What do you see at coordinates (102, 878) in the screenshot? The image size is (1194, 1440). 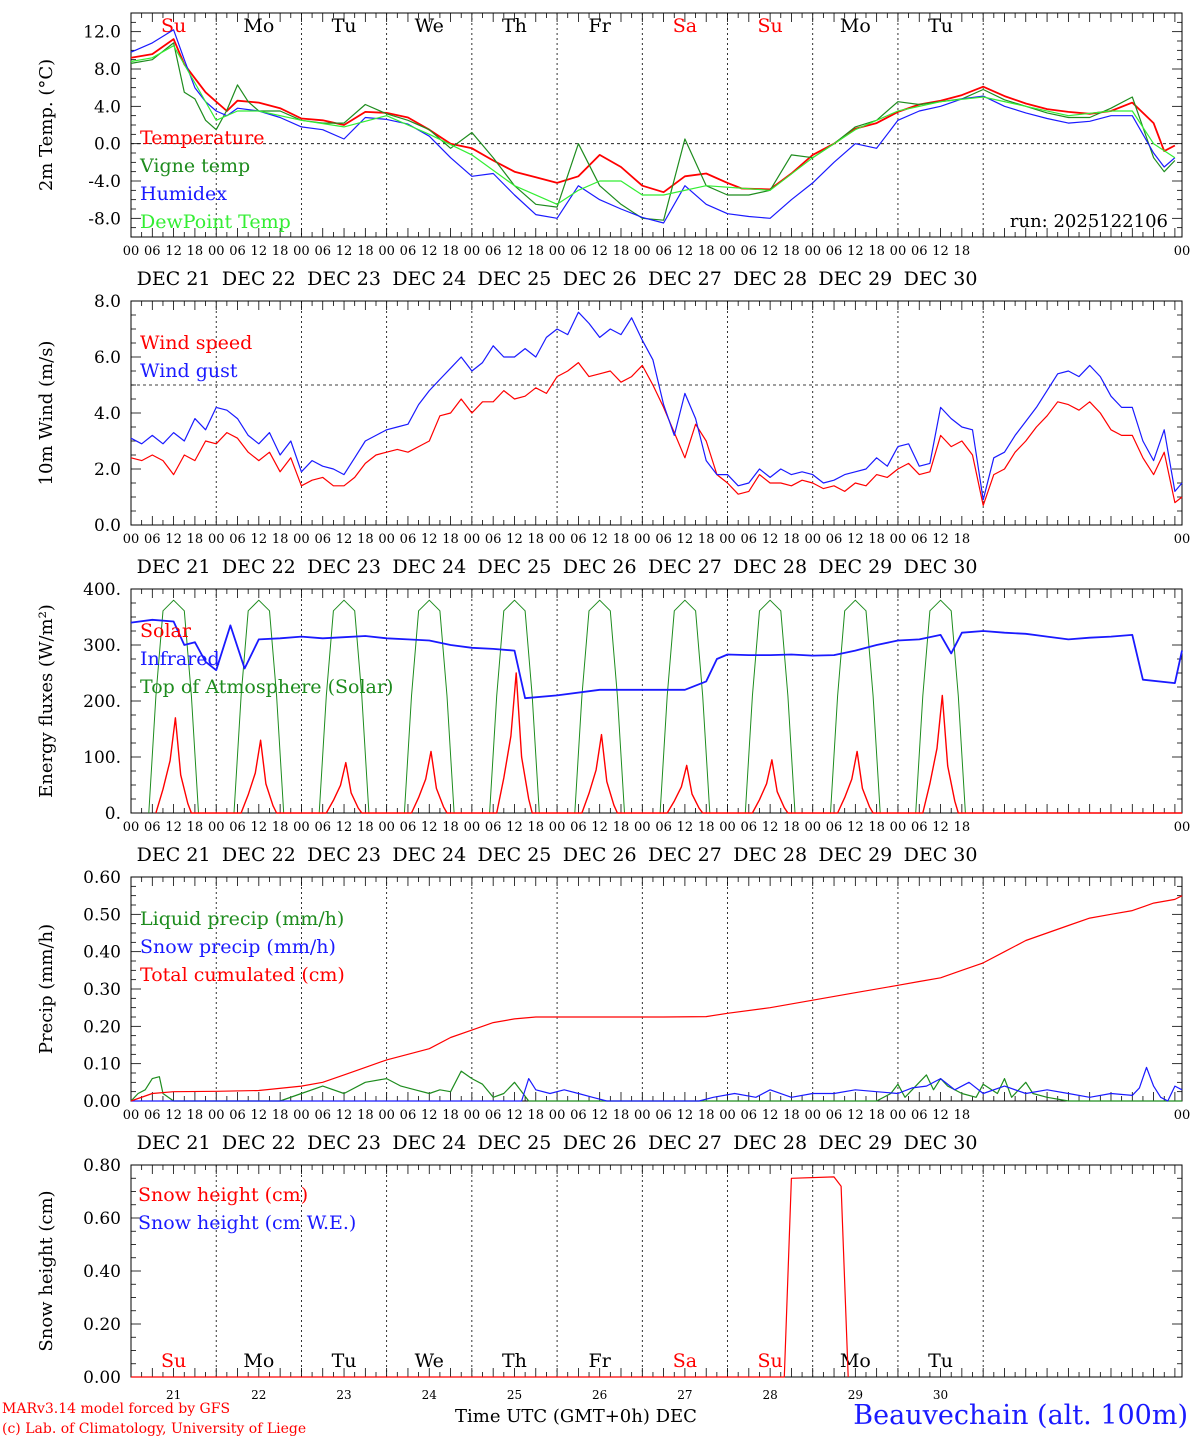 I see `y-tick-label: 0.60` at bounding box center [102, 878].